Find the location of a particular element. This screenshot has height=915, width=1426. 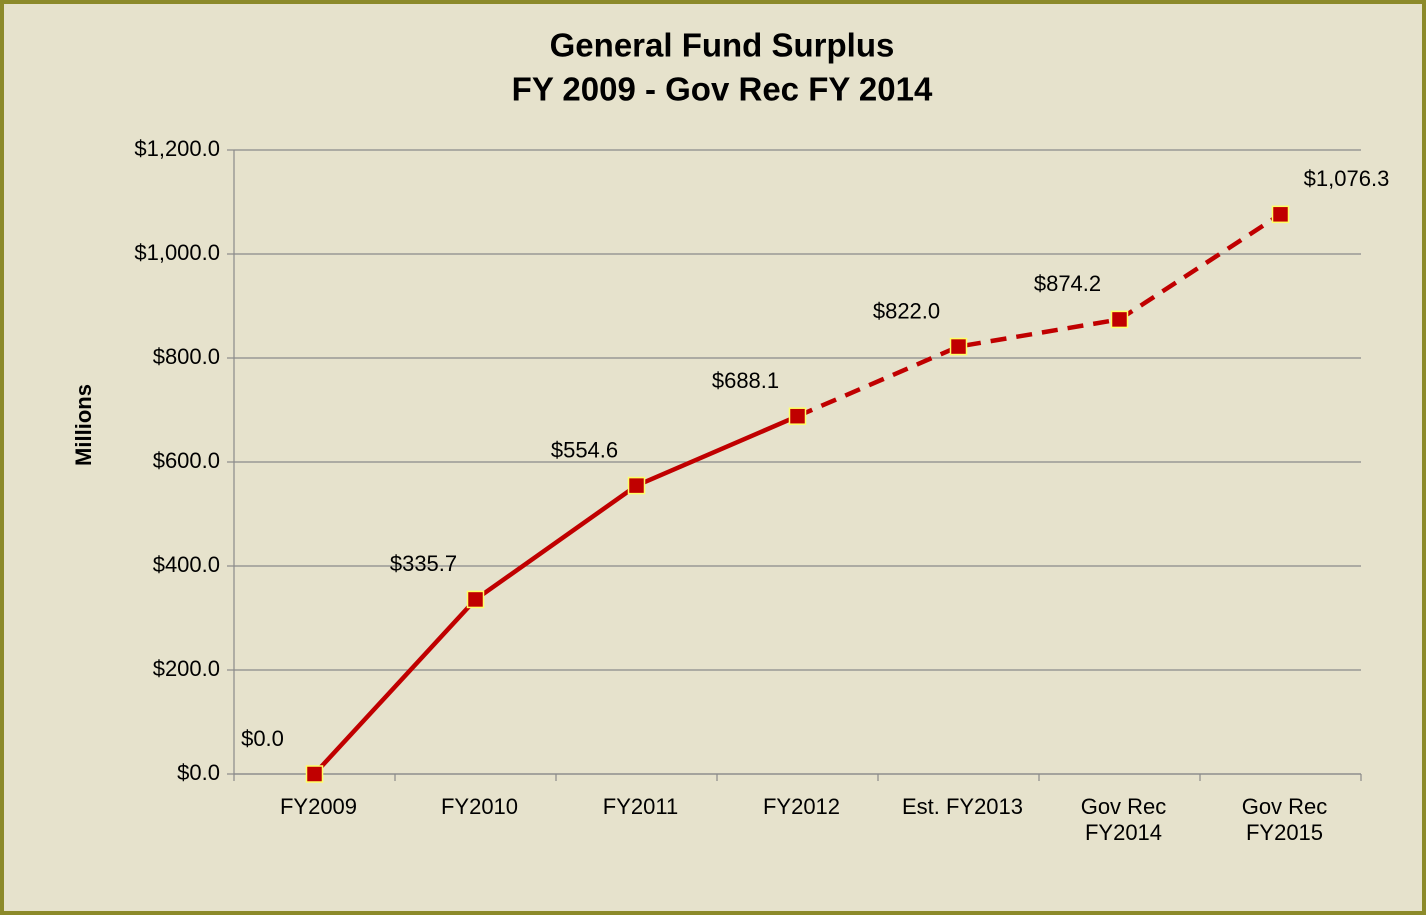

x-tick-label: FY2011 is located at coordinates (640, 806).